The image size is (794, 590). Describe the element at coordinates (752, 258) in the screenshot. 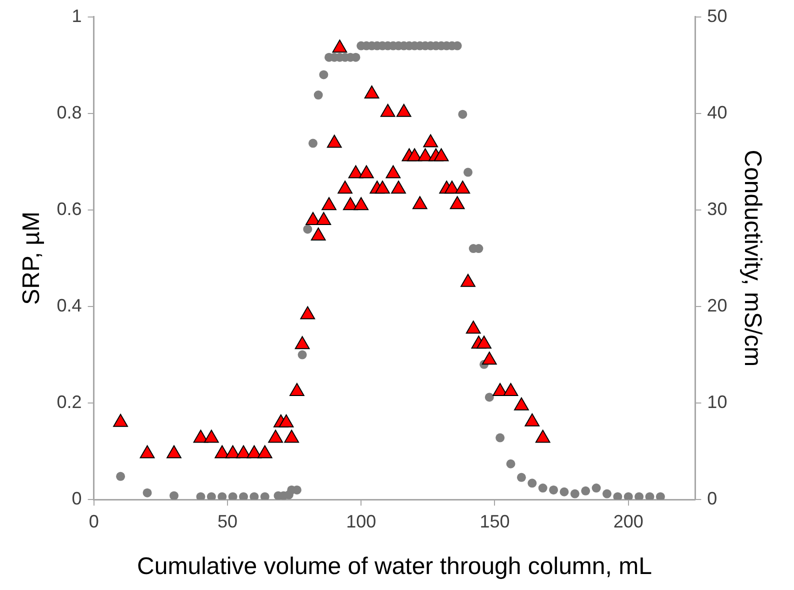

I see `y2-axis-title: Conductivity, mS/cm` at that location.